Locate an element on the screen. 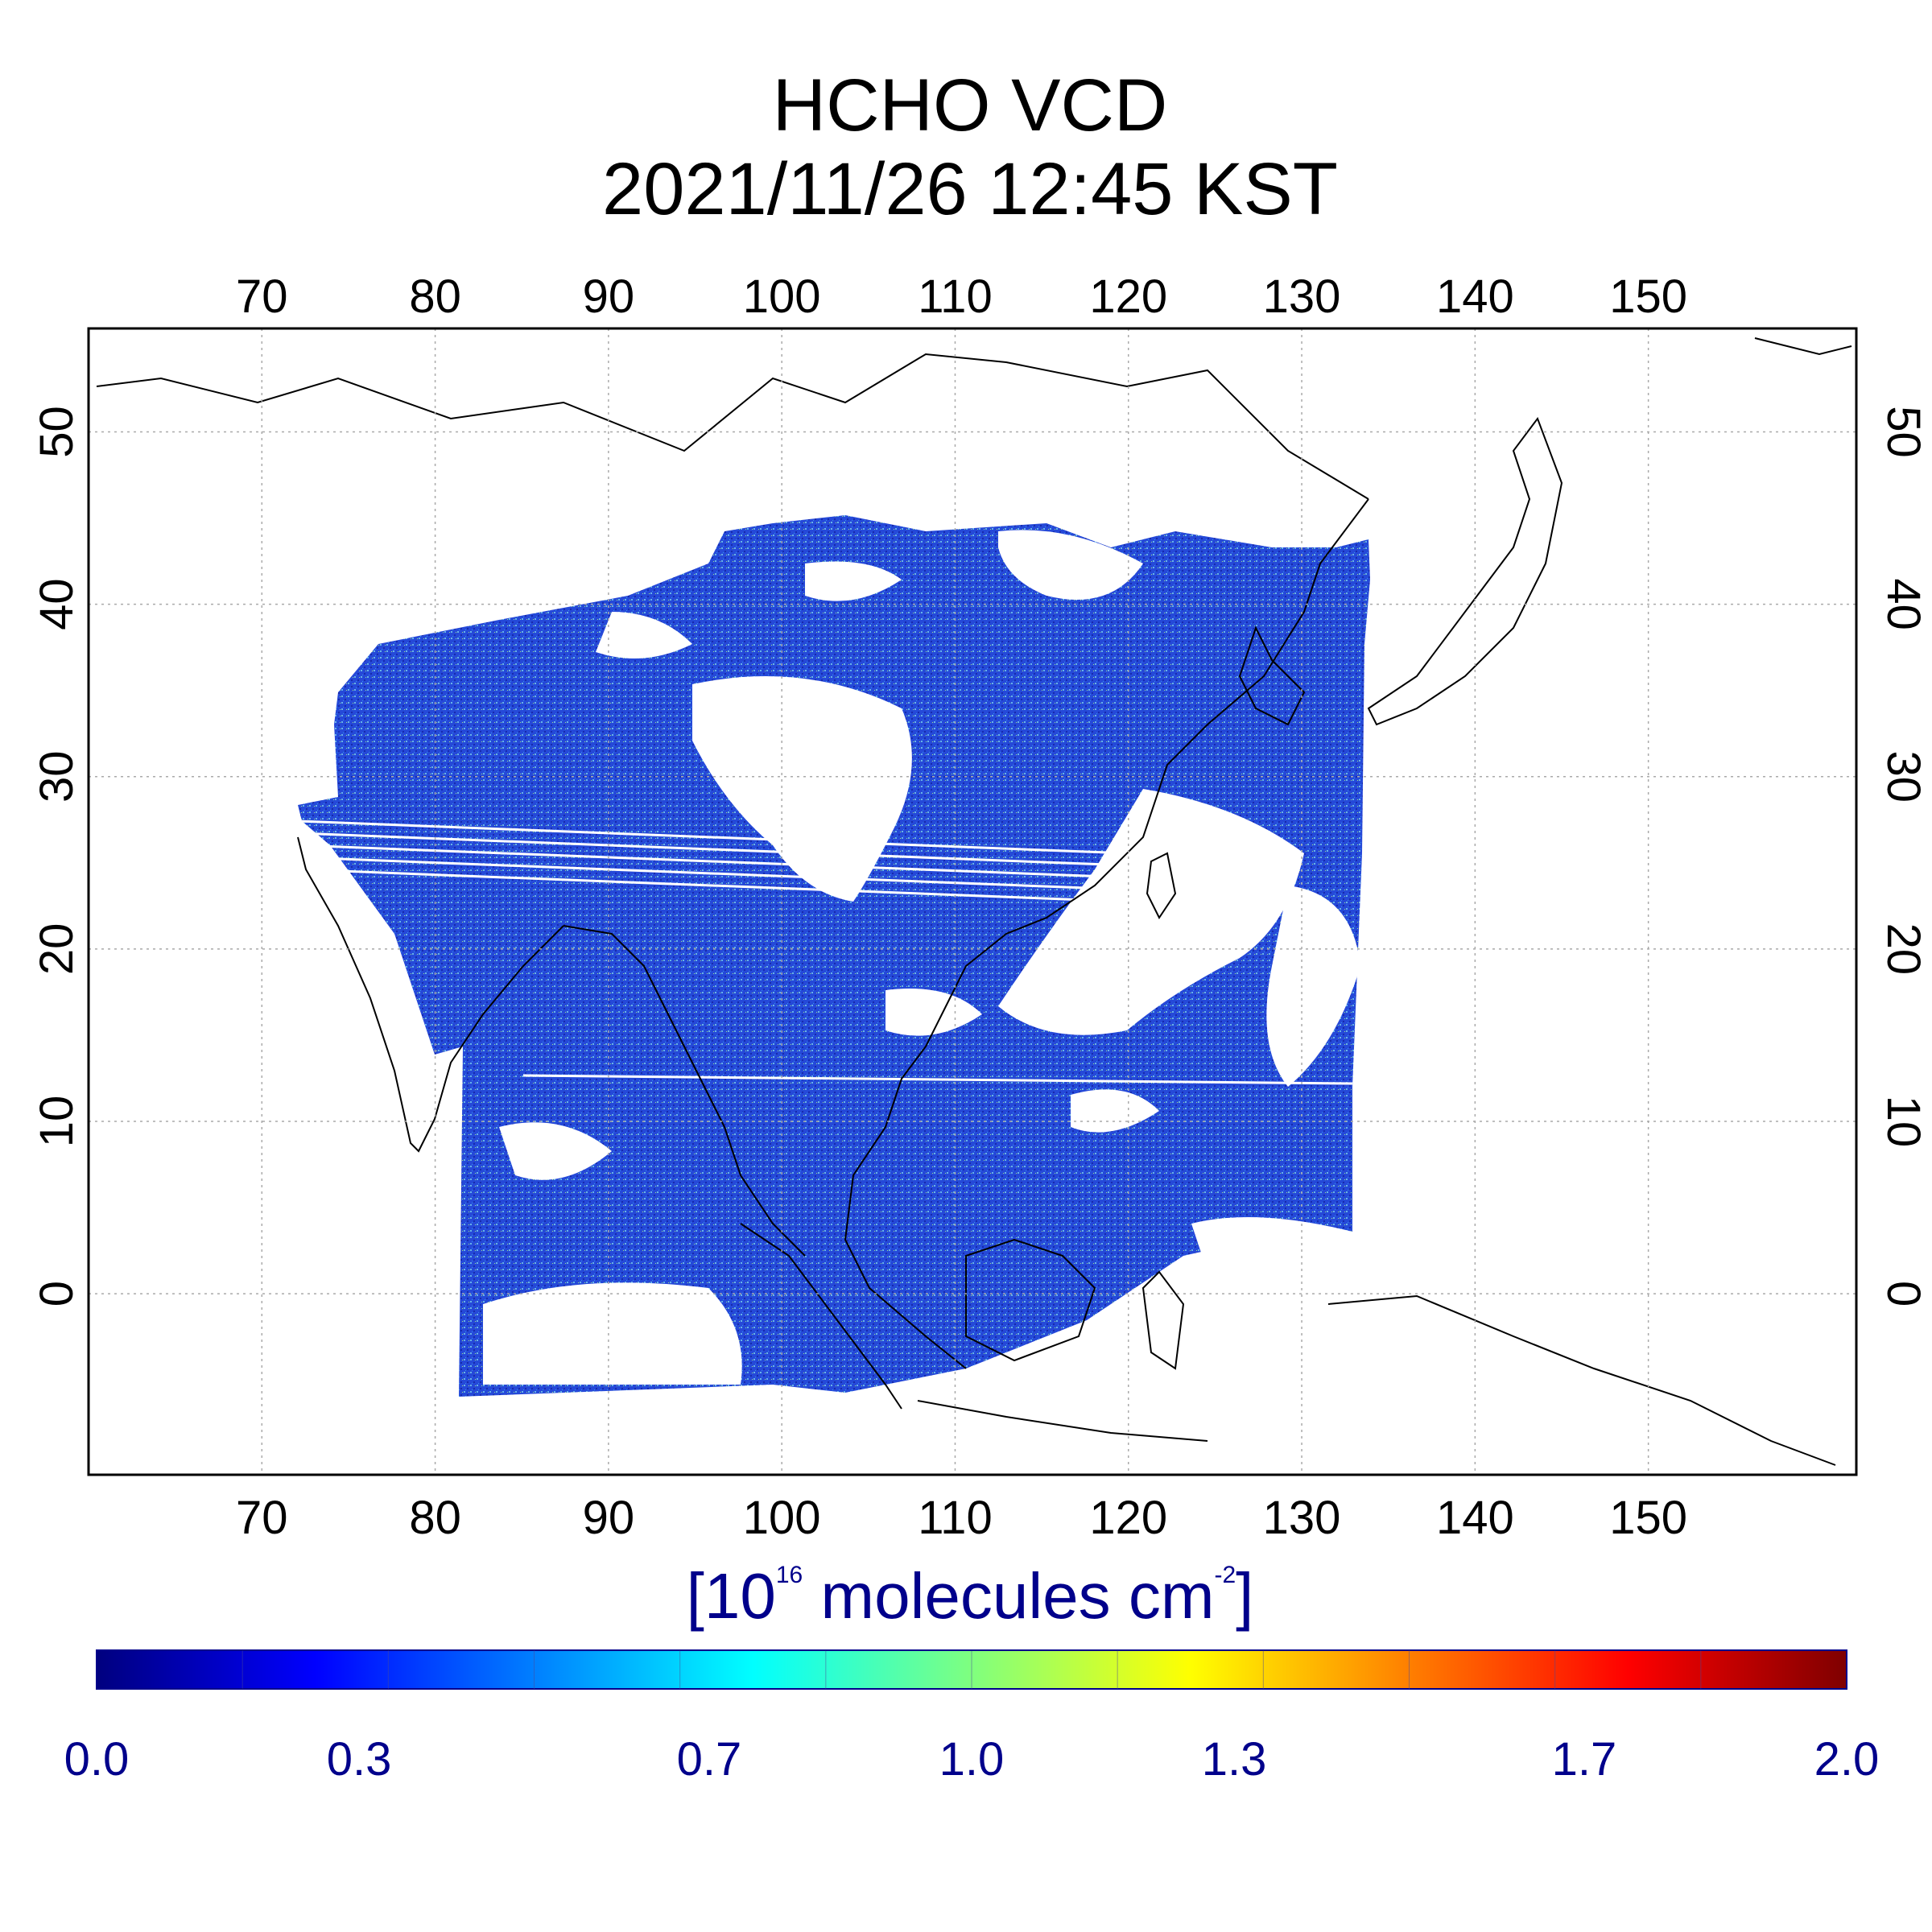 The width and height of the screenshot is (1932, 1932). lat-tick-right-label: 10 is located at coordinates (1903, 1122).